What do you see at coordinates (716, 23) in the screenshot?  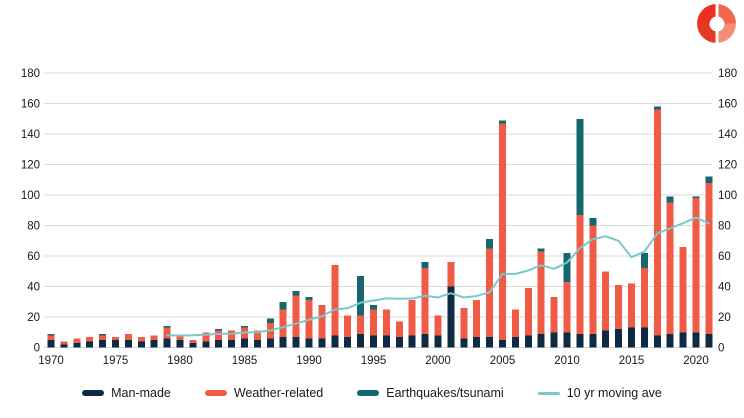 I see `swiss-re-logo-icon` at bounding box center [716, 23].